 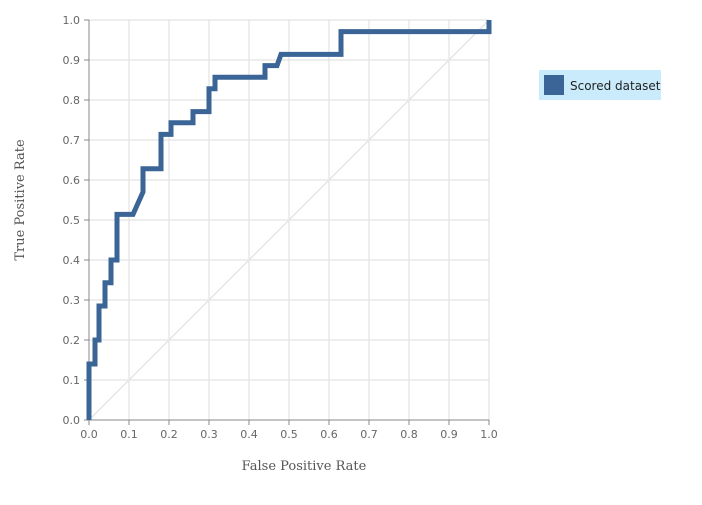 What do you see at coordinates (72, 100) in the screenshot?
I see `y-tick-label: 0.8` at bounding box center [72, 100].